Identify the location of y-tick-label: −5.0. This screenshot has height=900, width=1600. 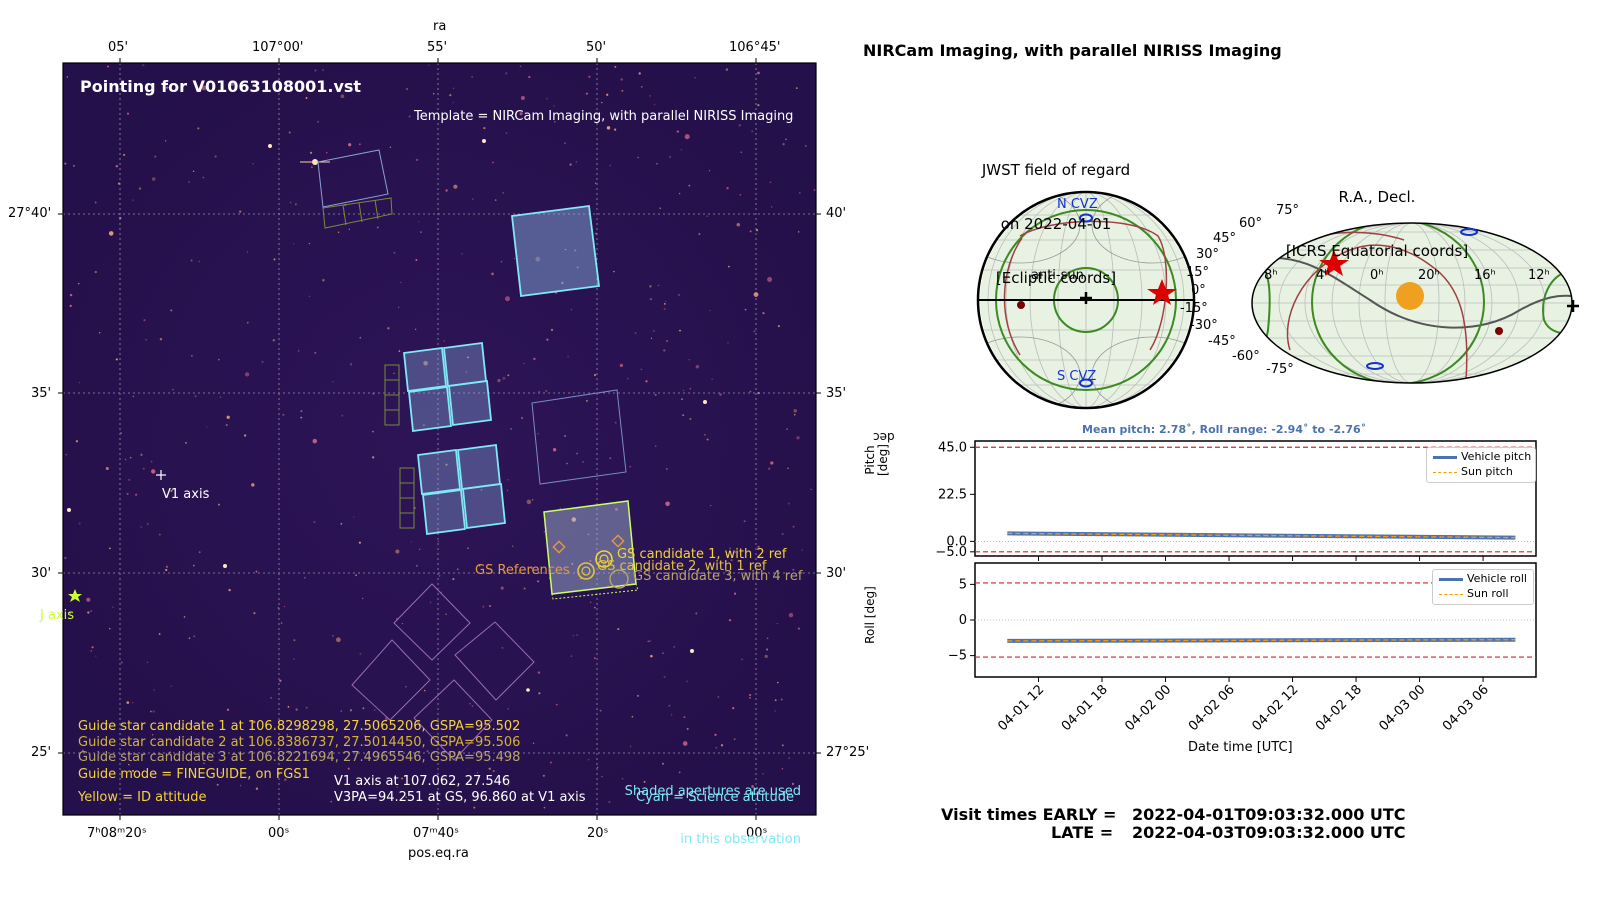
(951, 552).